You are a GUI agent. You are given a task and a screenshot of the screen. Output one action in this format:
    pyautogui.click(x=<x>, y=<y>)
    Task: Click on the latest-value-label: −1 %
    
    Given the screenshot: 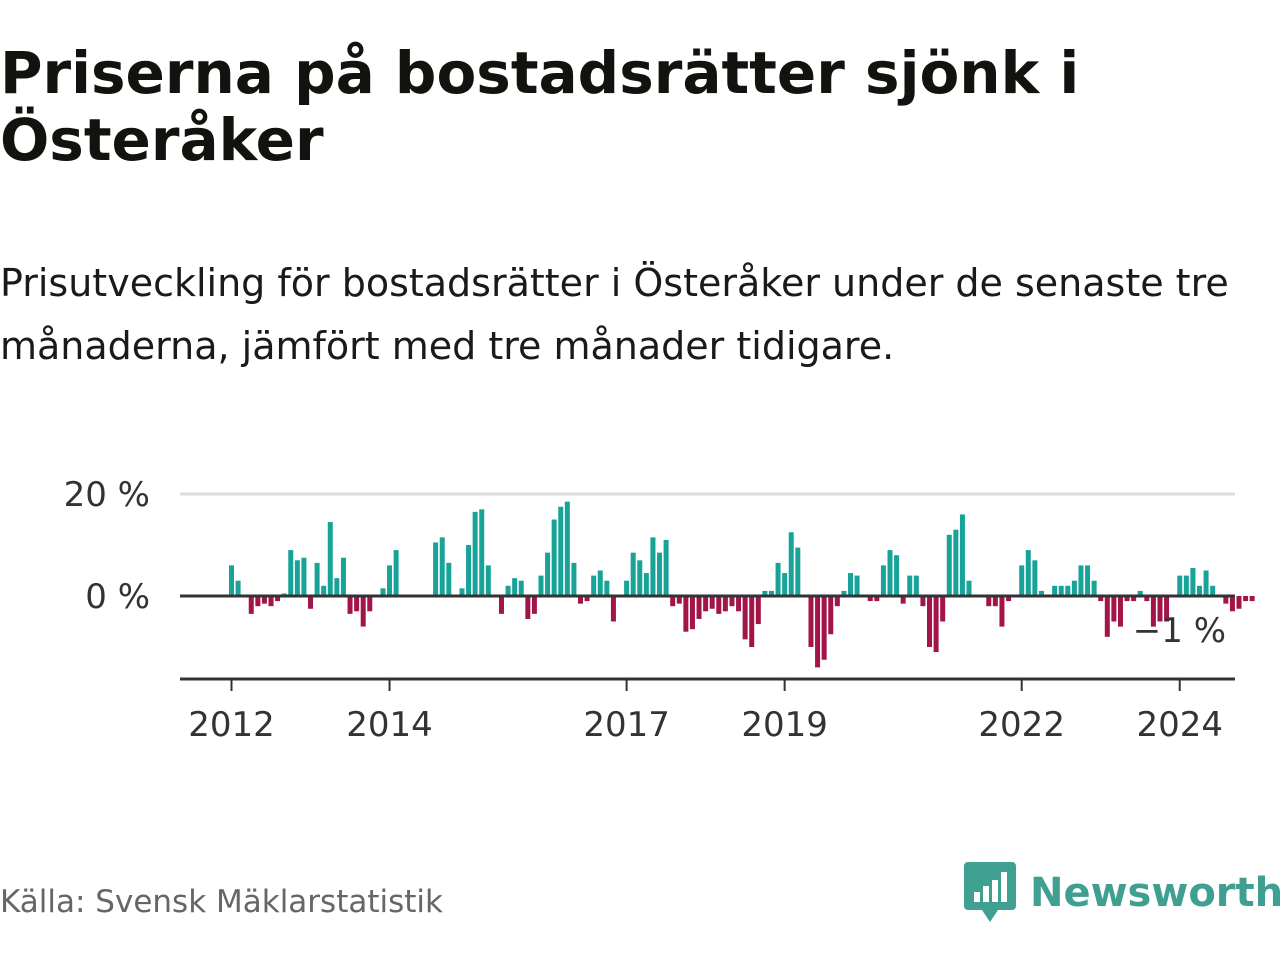 What is the action you would take?
    pyautogui.click(x=1179, y=631)
    